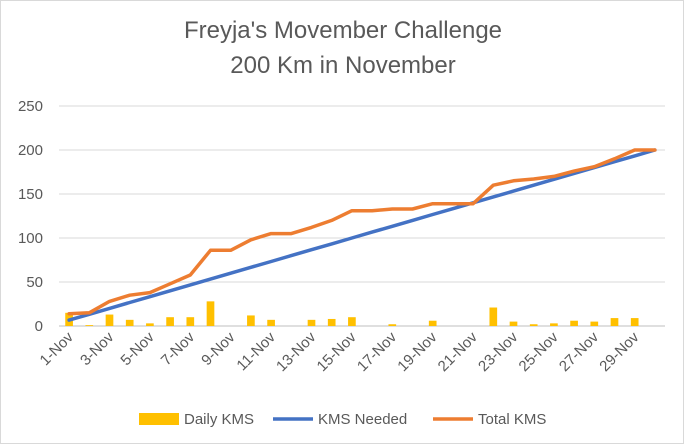 This screenshot has height=445, width=684. Describe the element at coordinates (137, 348) in the screenshot. I see `x-tick-label: 5-Nov` at that location.